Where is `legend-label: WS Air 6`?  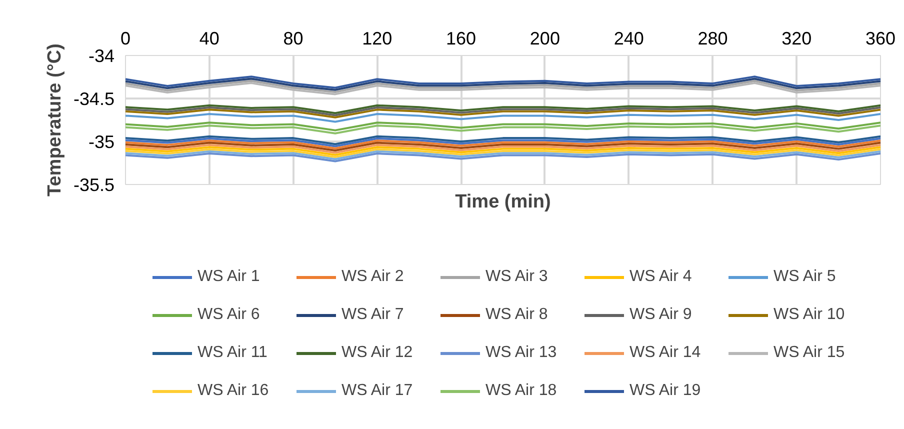 legend-label: WS Air 6 is located at coordinates (229, 315).